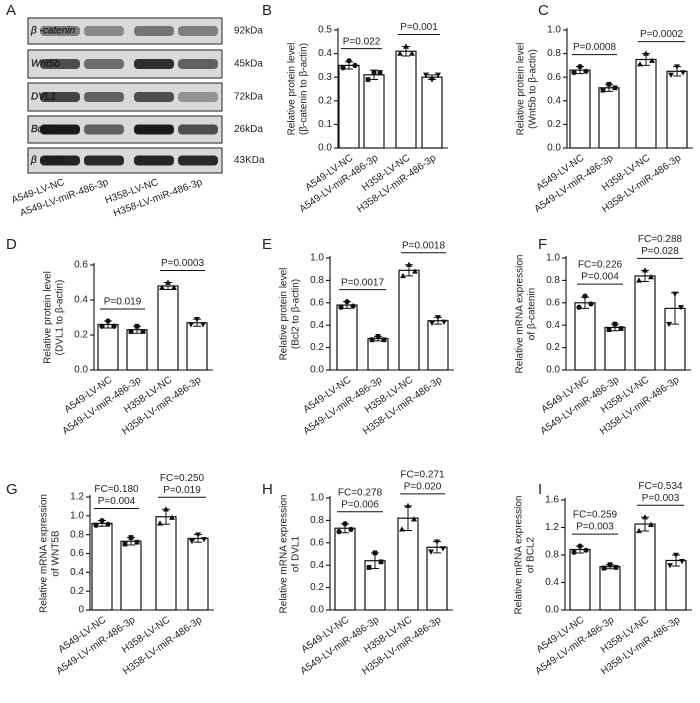  I want to click on p-value: P=0.004, so click(600, 277).